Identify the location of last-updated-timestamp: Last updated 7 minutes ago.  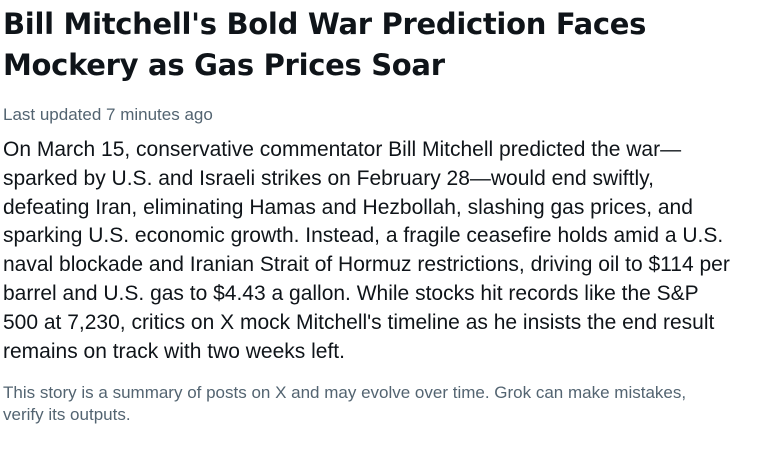
(108, 114).